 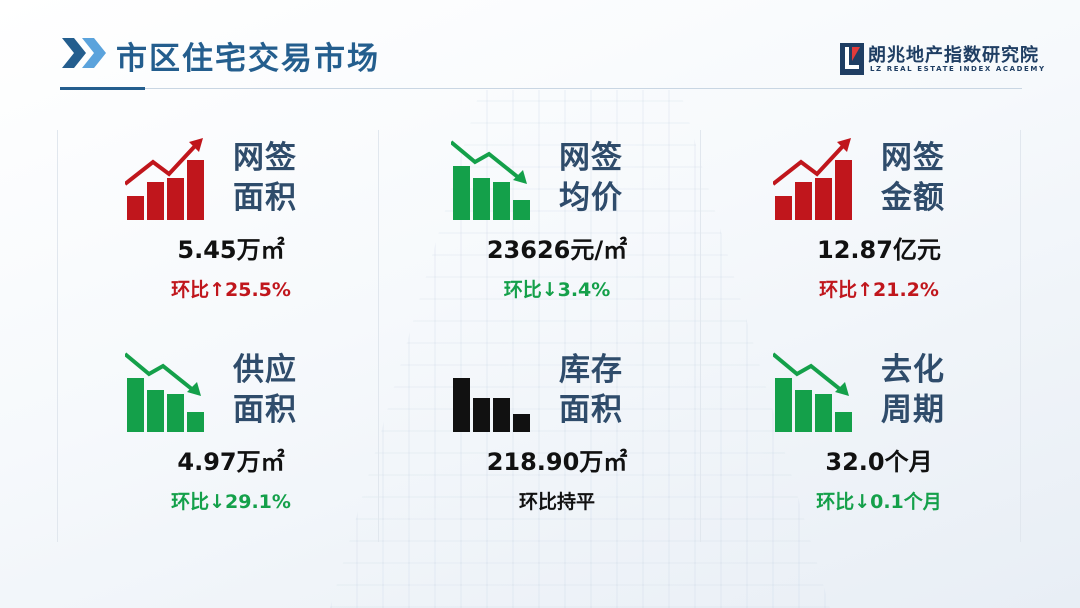 I want to click on metric-label-line1: 去化, so click(x=913, y=370).